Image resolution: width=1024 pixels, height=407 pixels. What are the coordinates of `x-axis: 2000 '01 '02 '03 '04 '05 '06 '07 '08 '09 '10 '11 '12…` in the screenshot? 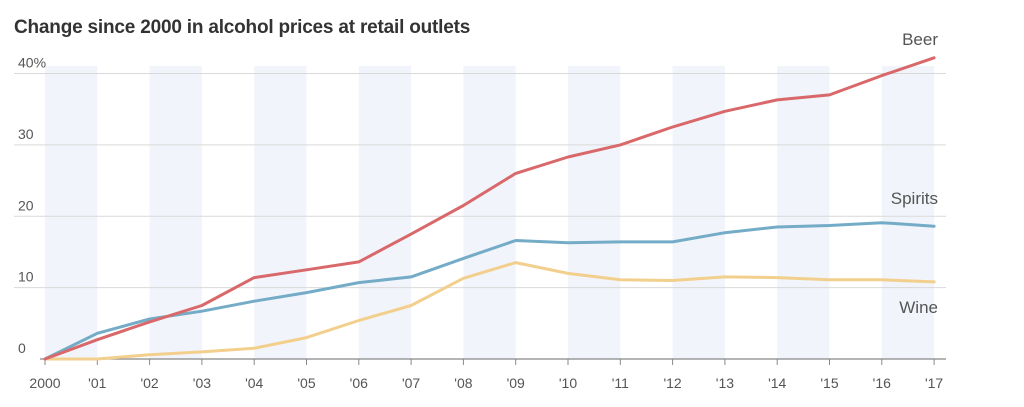 It's located at (487, 374).